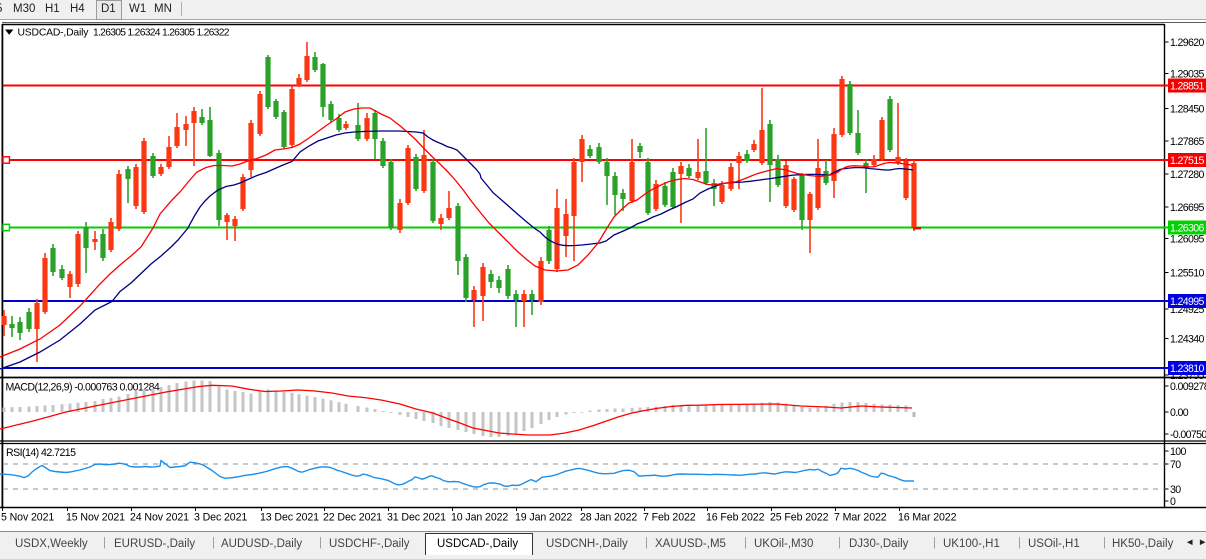 The height and width of the screenshot is (559, 1206). What do you see at coordinates (289, 518) in the screenshot?
I see `svg-text: 13 Dec 2021` at bounding box center [289, 518].